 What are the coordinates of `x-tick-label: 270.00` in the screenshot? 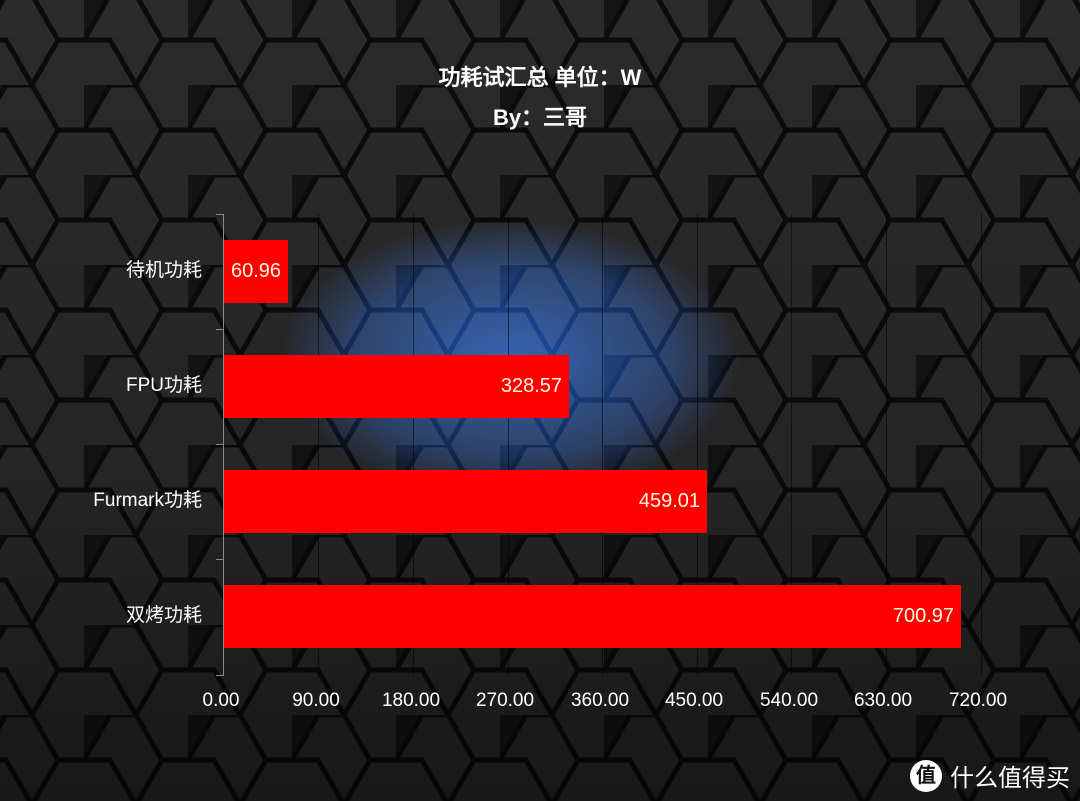 It's located at (505, 700).